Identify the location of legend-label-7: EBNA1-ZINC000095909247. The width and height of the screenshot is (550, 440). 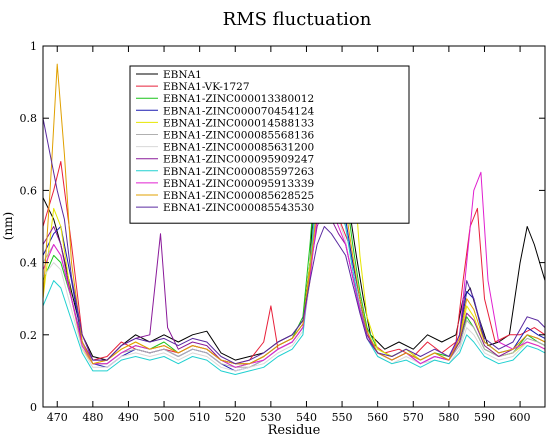
(238, 160).